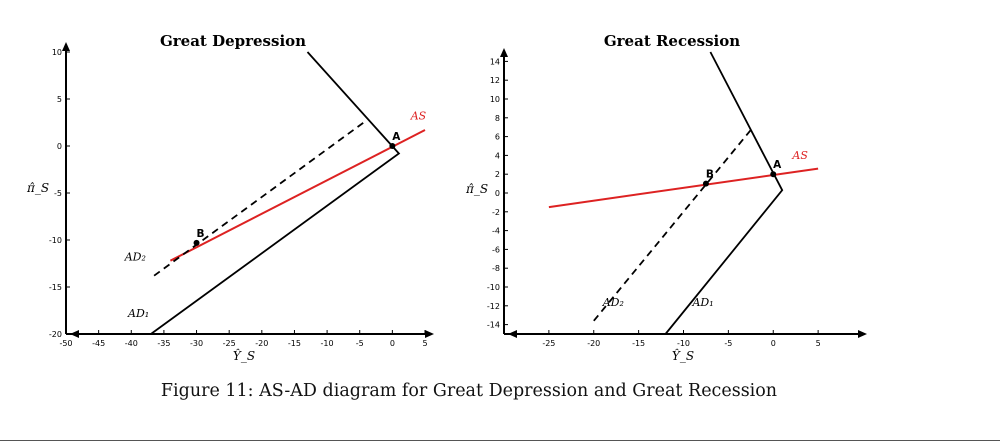 This screenshot has width=1000, height=446. I want to click on x-tick-label: -50, so click(65, 343).